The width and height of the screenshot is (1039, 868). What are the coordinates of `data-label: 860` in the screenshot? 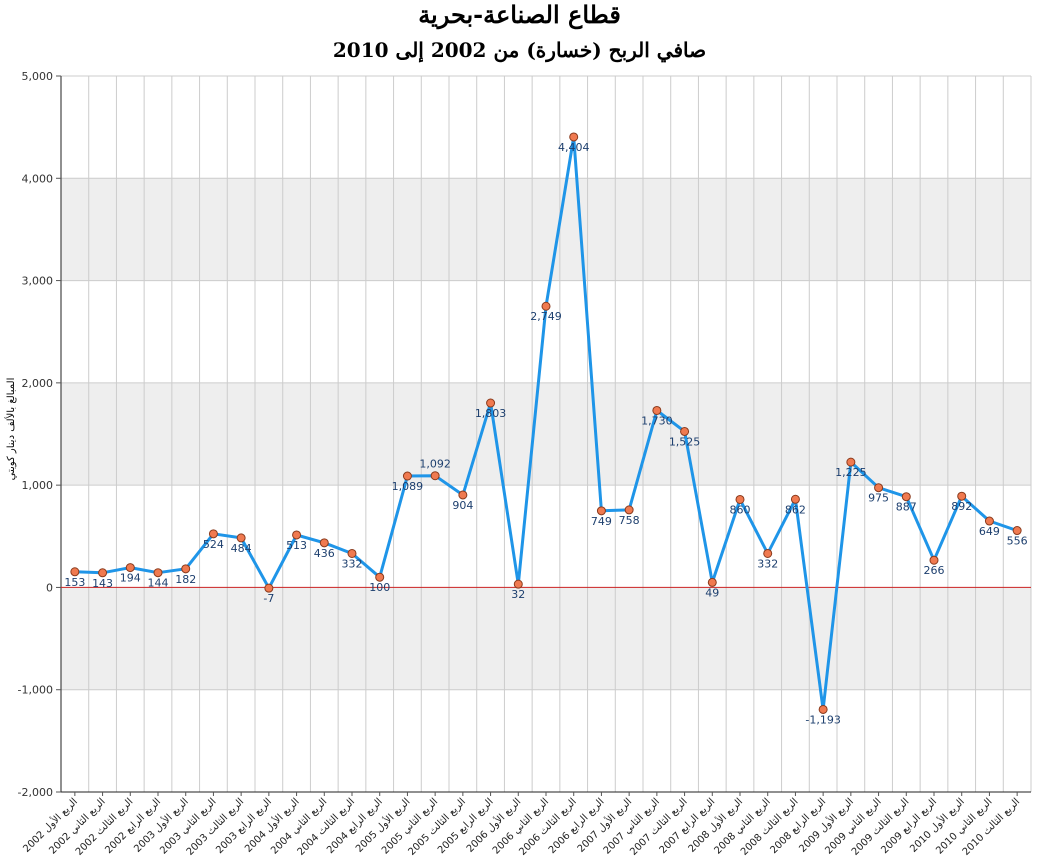 It's located at (740, 509).